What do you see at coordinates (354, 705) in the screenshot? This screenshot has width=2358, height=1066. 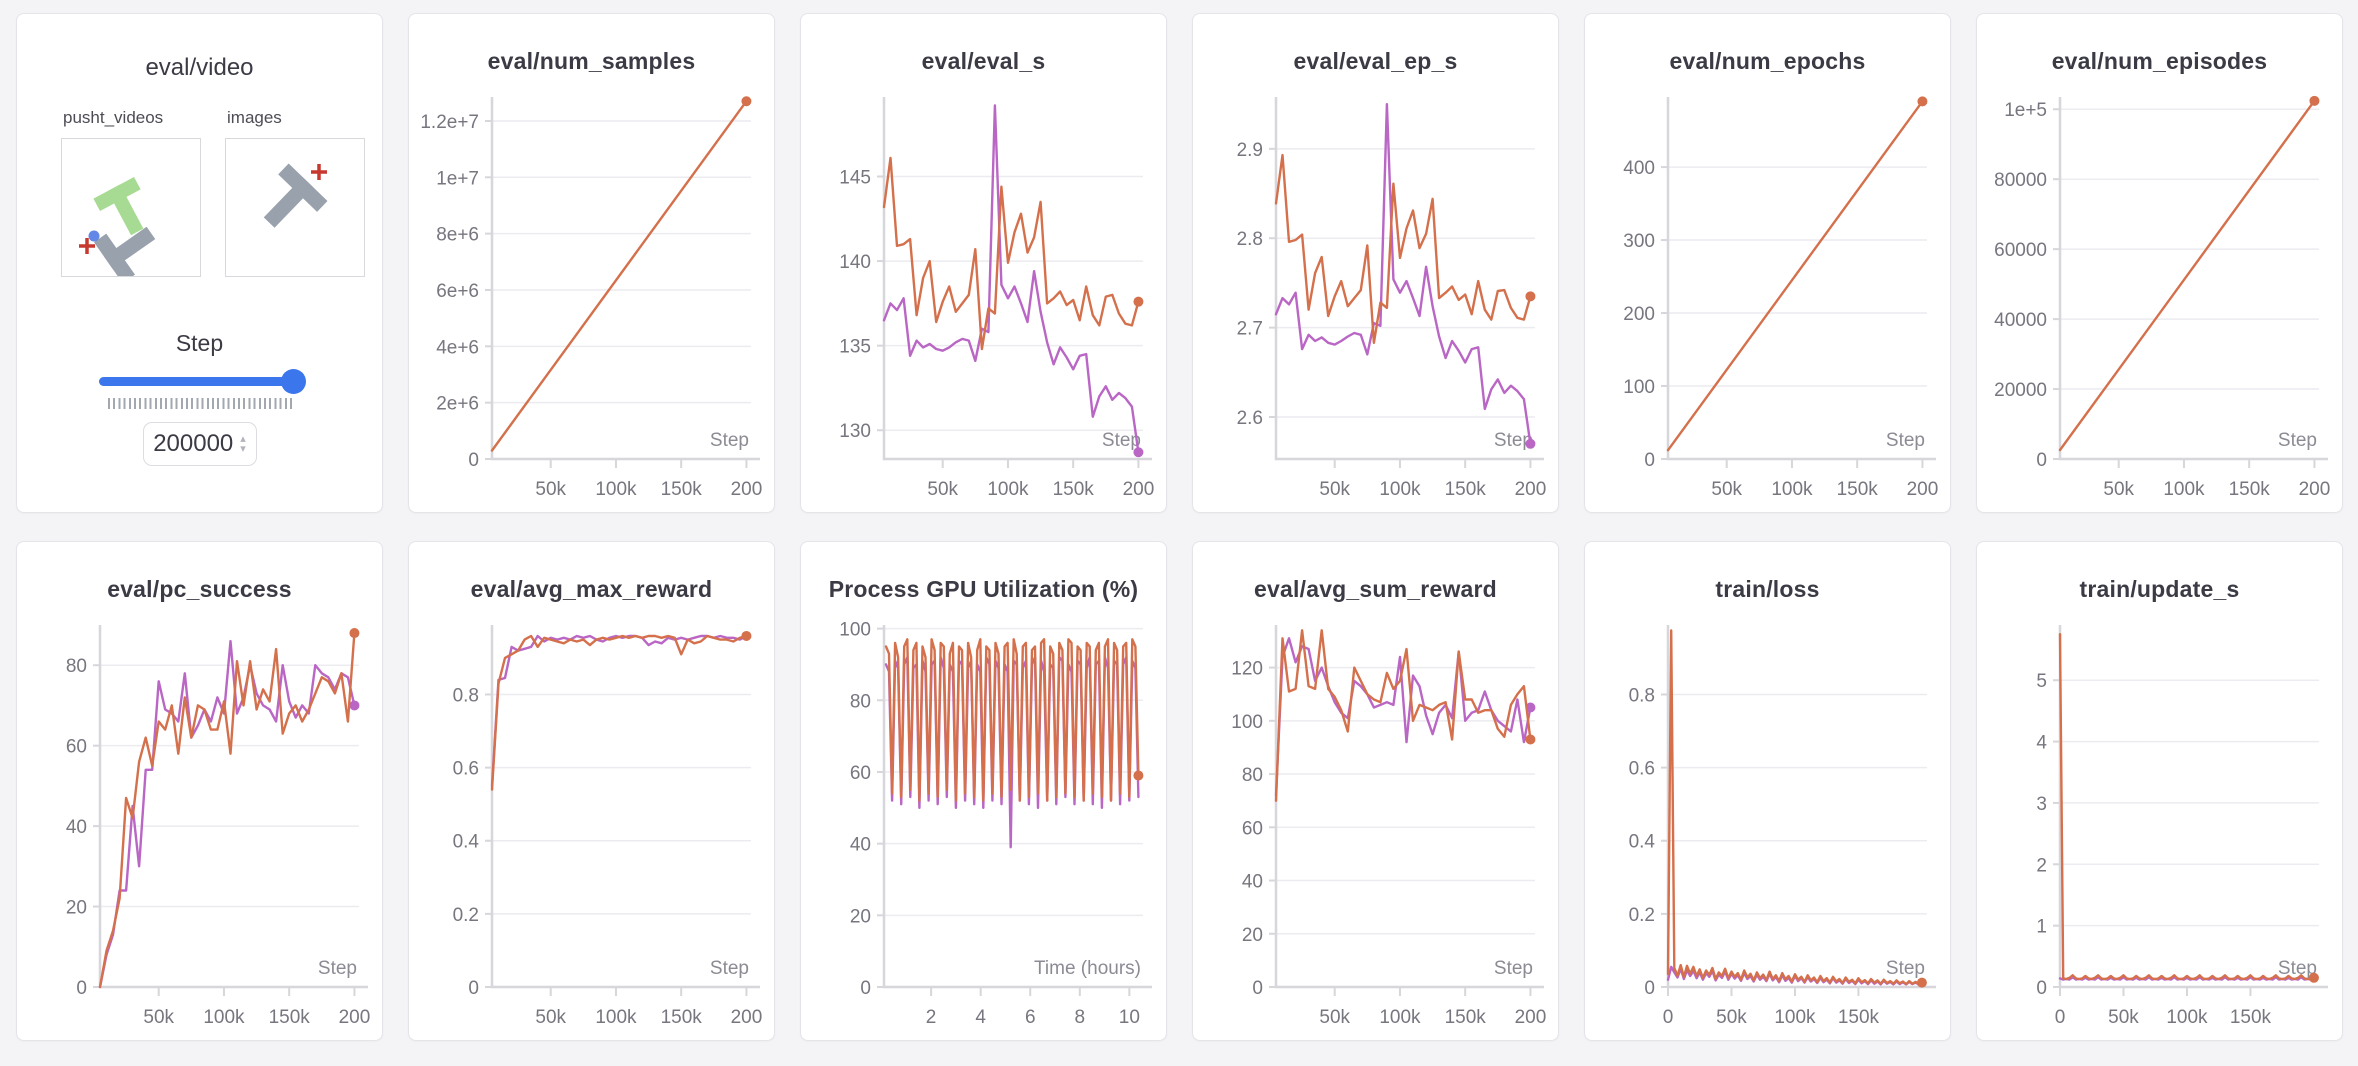 I see `series-end-dot-purple-run` at bounding box center [354, 705].